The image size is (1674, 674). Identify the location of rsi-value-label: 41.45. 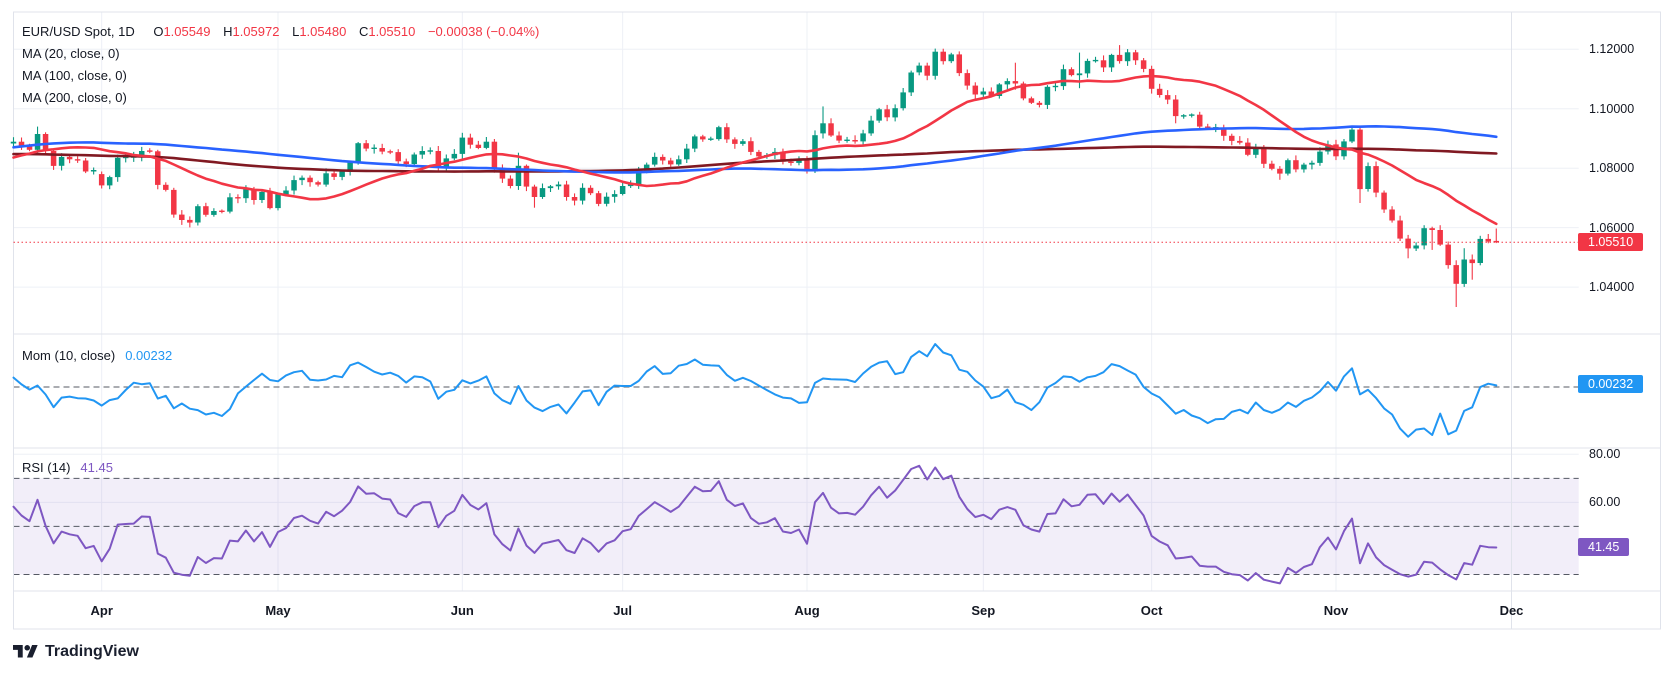
(1604, 547).